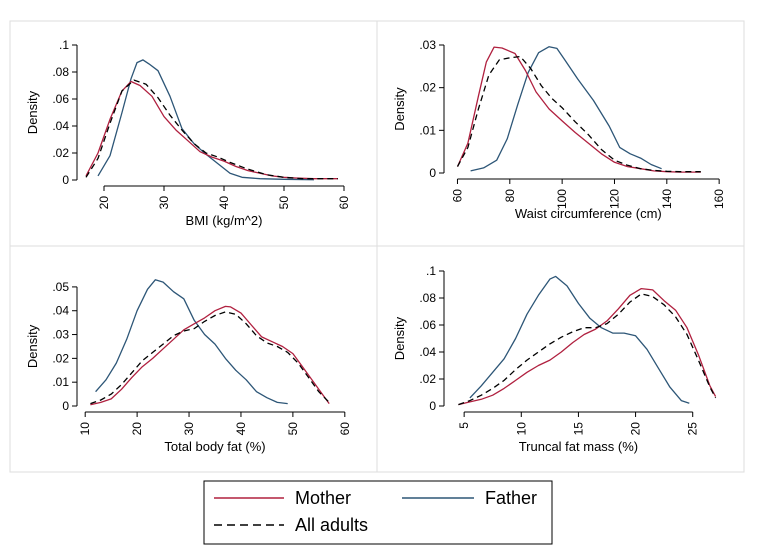 Image resolution: width=770 pixels, height=560 pixels. I want to click on legend-label-mother: Mother, so click(323, 498).